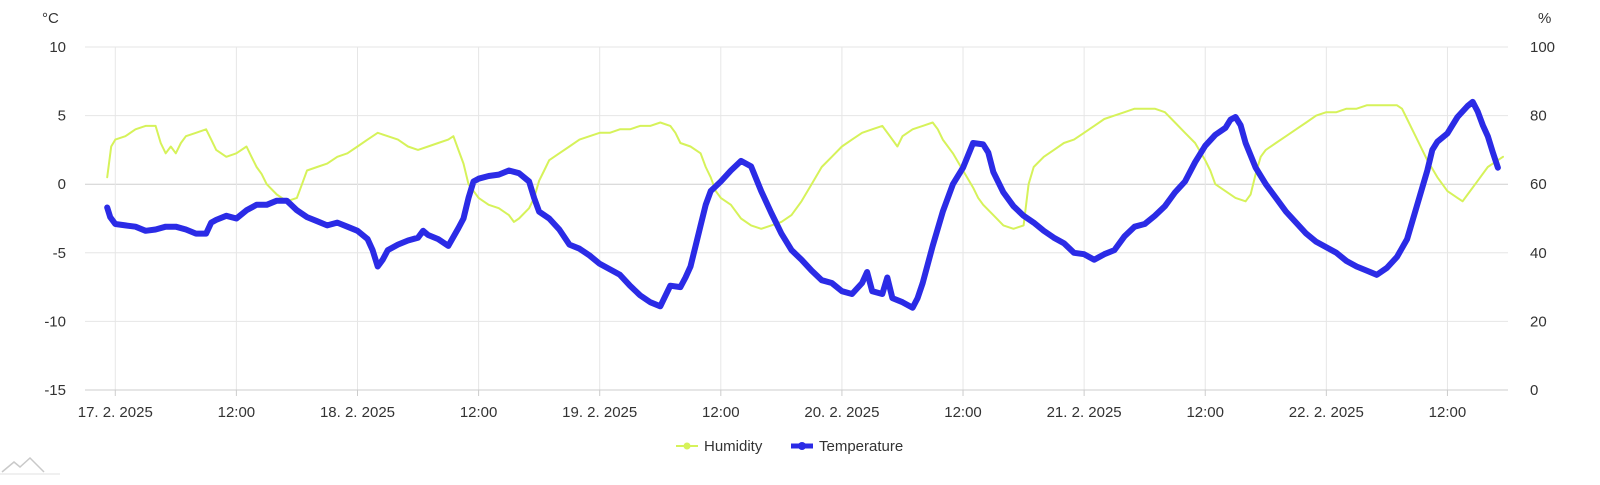 The image size is (1600, 485). I want to click on y-right-tick-label: 80, so click(1538, 116).